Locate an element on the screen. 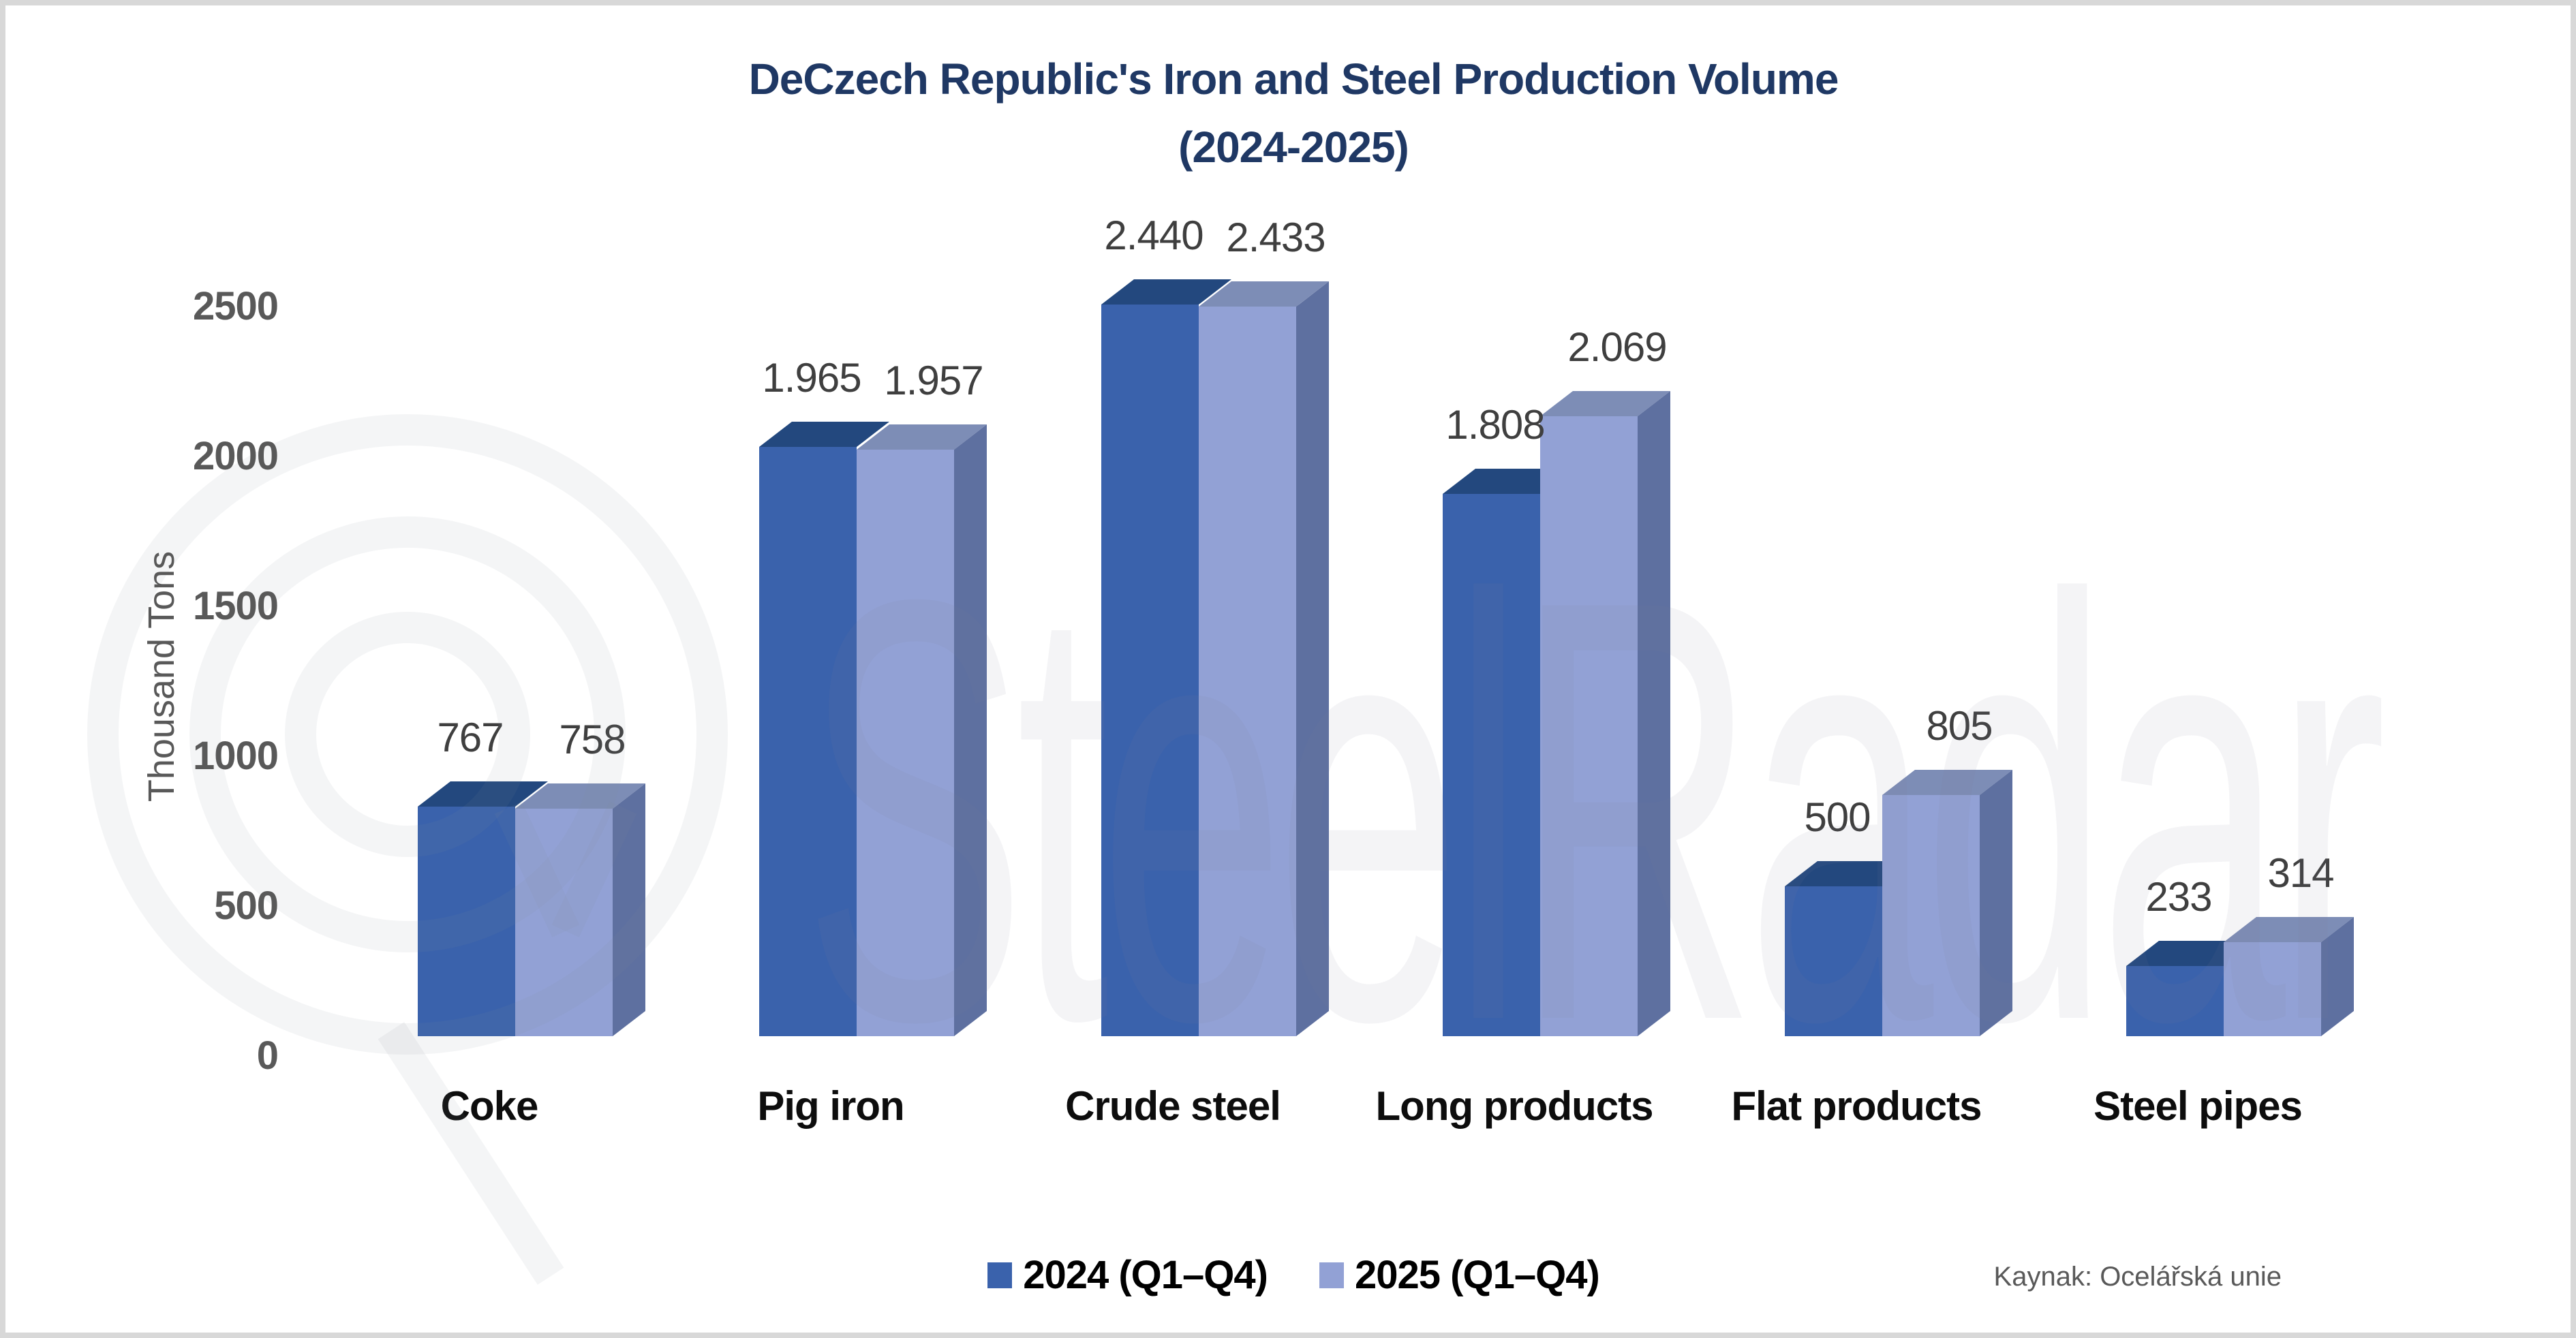 The image size is (2576, 1338). bar-2025-coke is located at coordinates (564, 923).